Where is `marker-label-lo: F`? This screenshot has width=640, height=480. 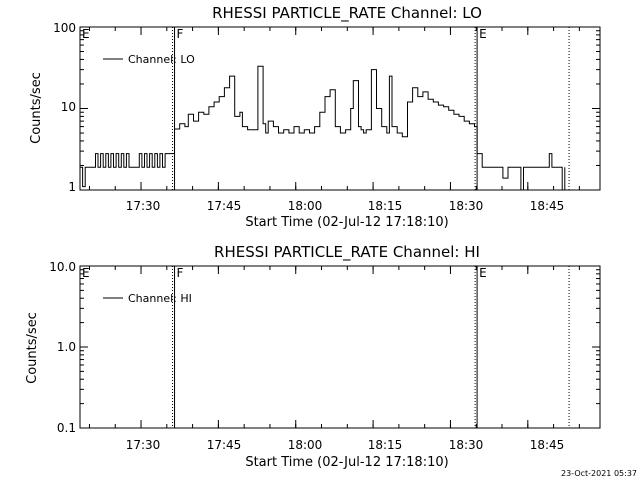
marker-label-lo: F is located at coordinates (180, 34).